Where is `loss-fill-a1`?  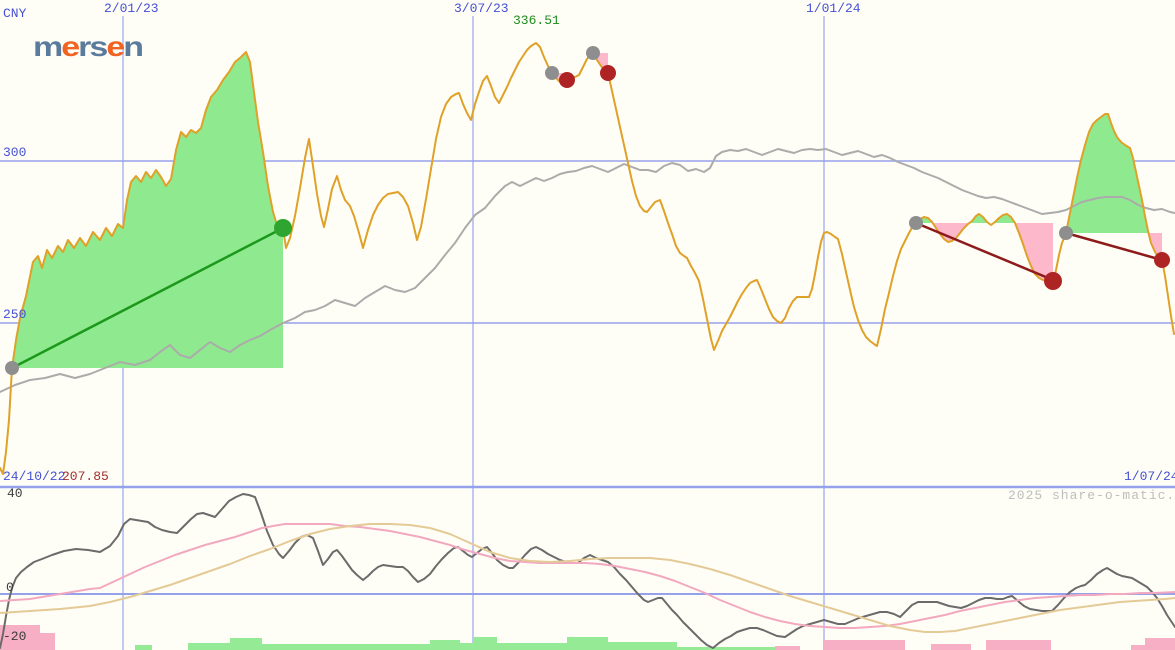
loss-fill-a1 is located at coordinates (951, 232).